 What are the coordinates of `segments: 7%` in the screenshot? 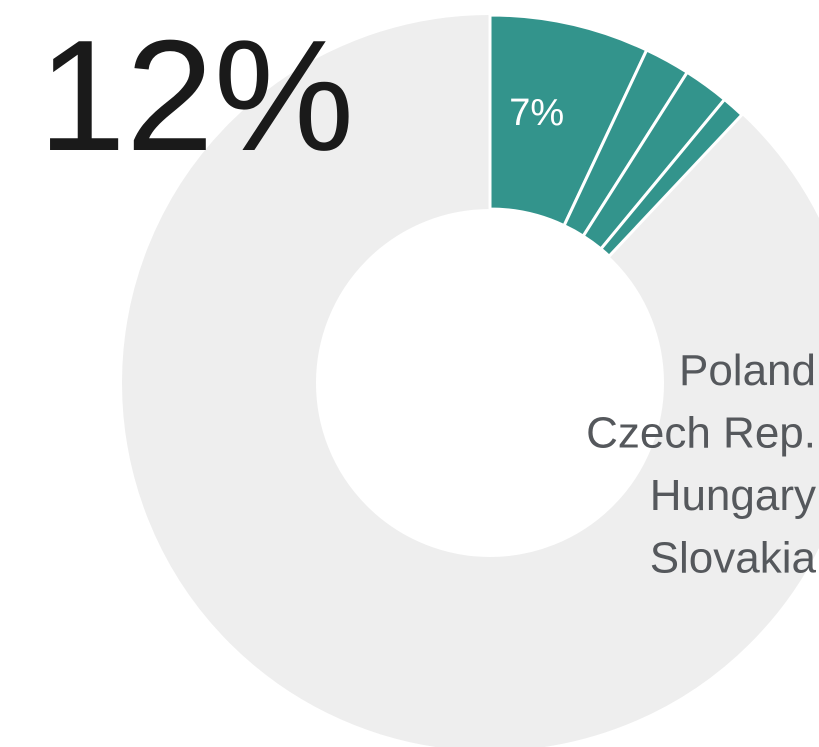 It's located at (616, 136).